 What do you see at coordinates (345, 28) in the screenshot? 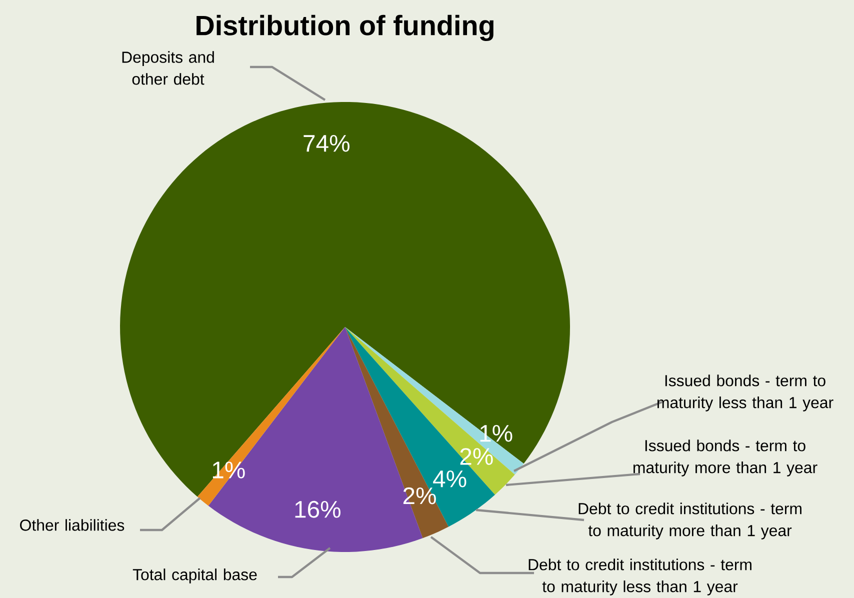
I see `chart-title: Distribution of funding` at bounding box center [345, 28].